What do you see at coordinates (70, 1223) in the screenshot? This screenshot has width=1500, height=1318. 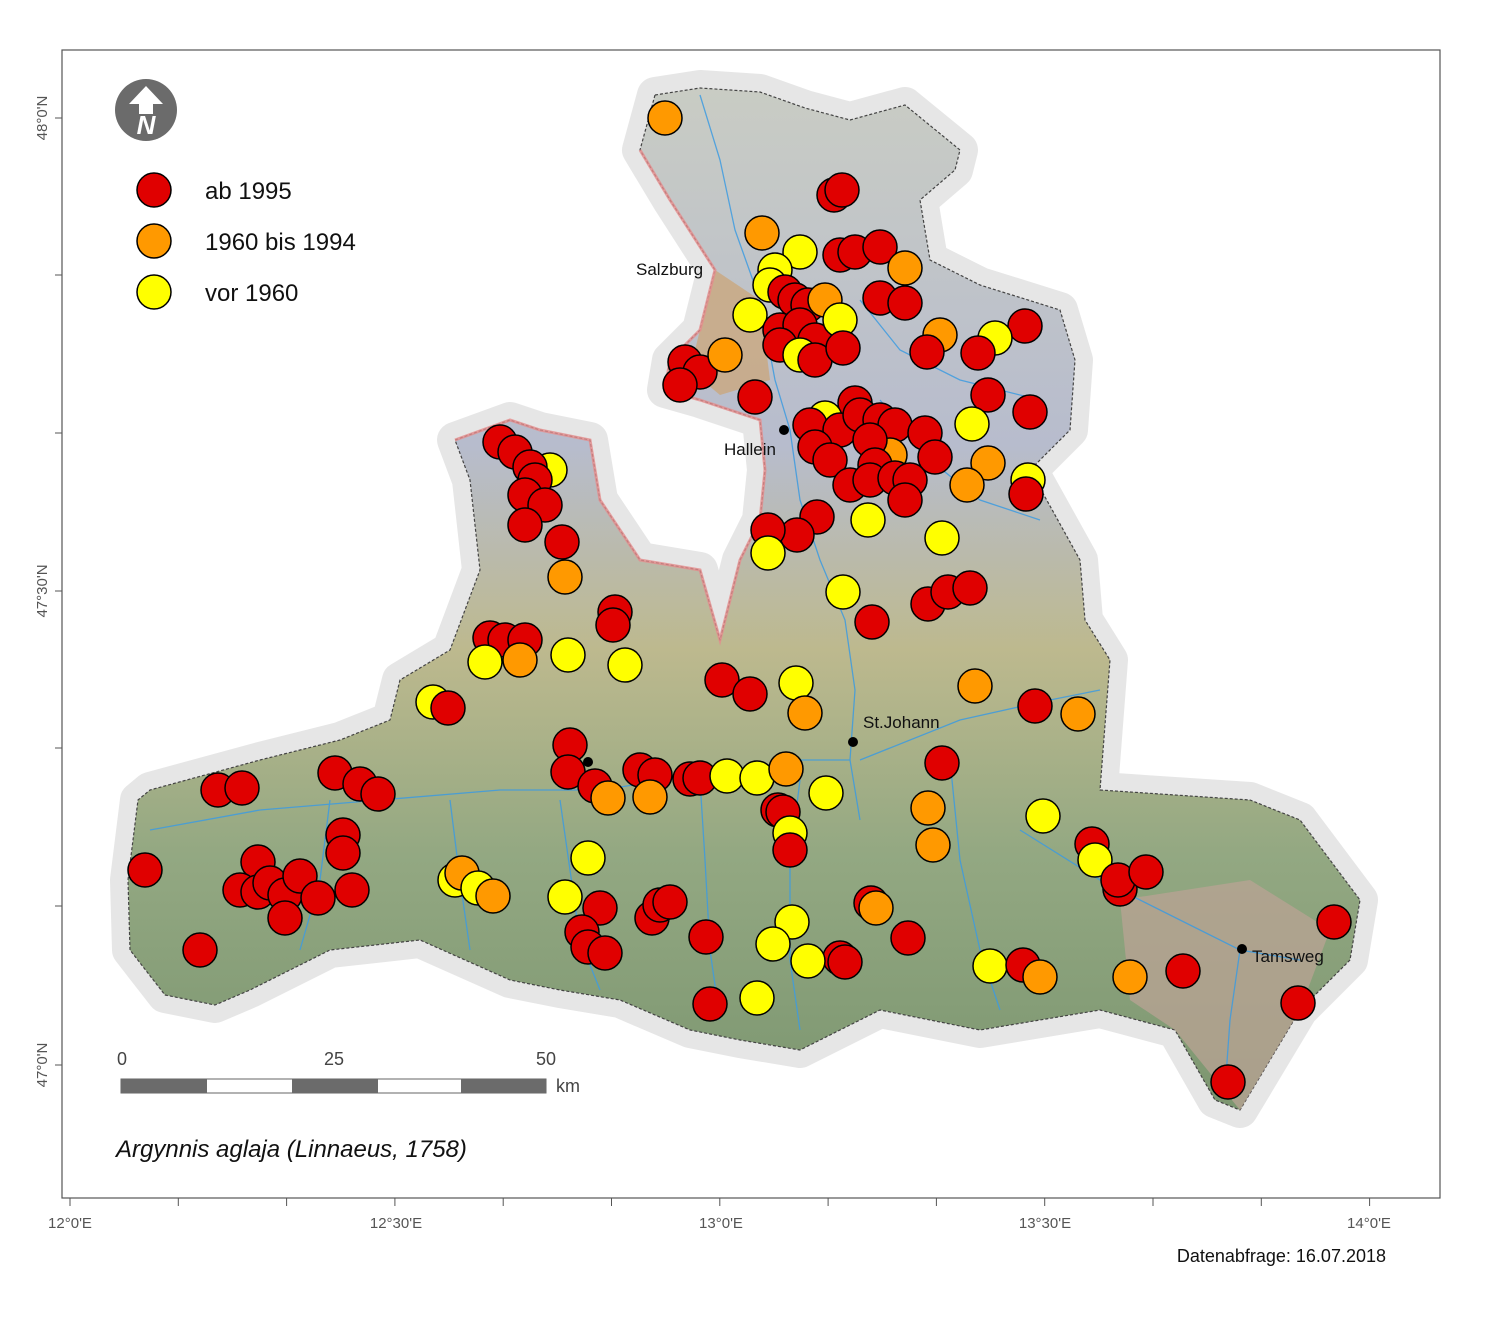 I see `lon-label-12: 12°0'E` at bounding box center [70, 1223].